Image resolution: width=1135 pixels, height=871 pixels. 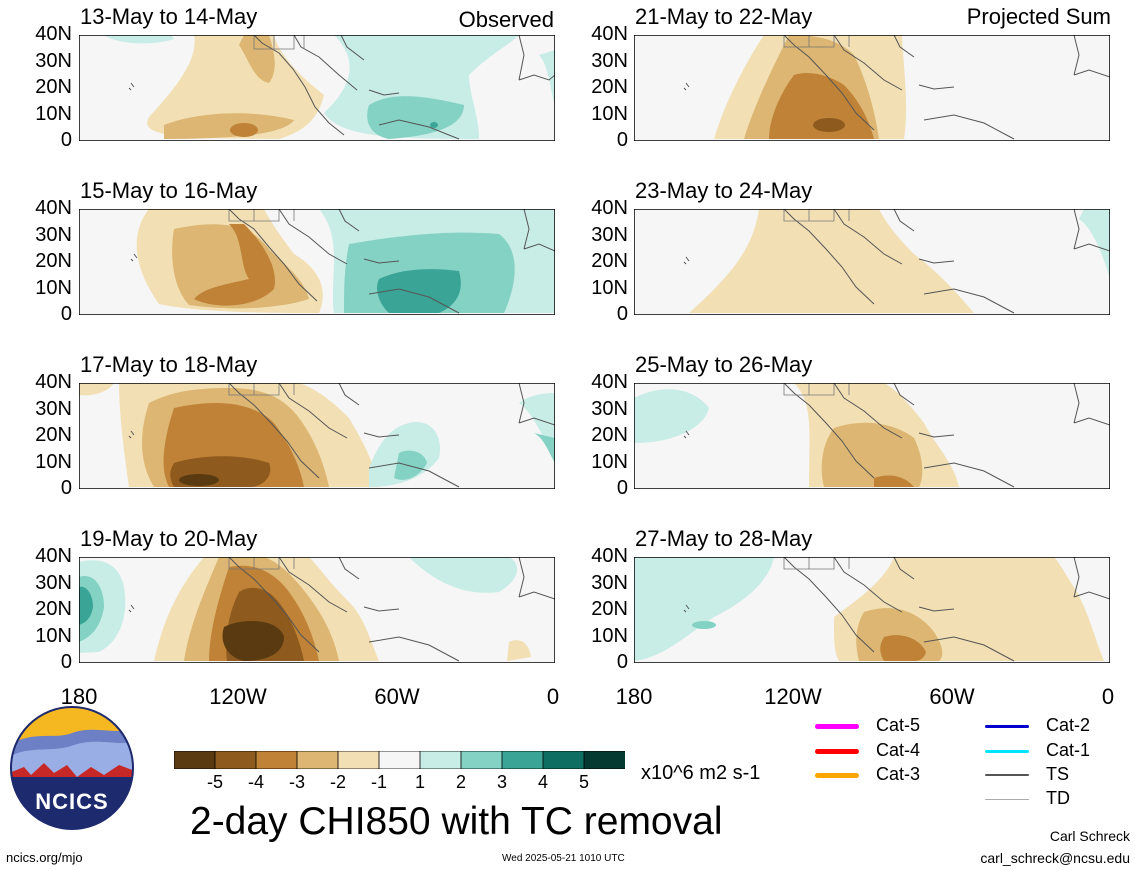 What do you see at coordinates (1058, 774) in the screenshot?
I see `legend-label: TS` at bounding box center [1058, 774].